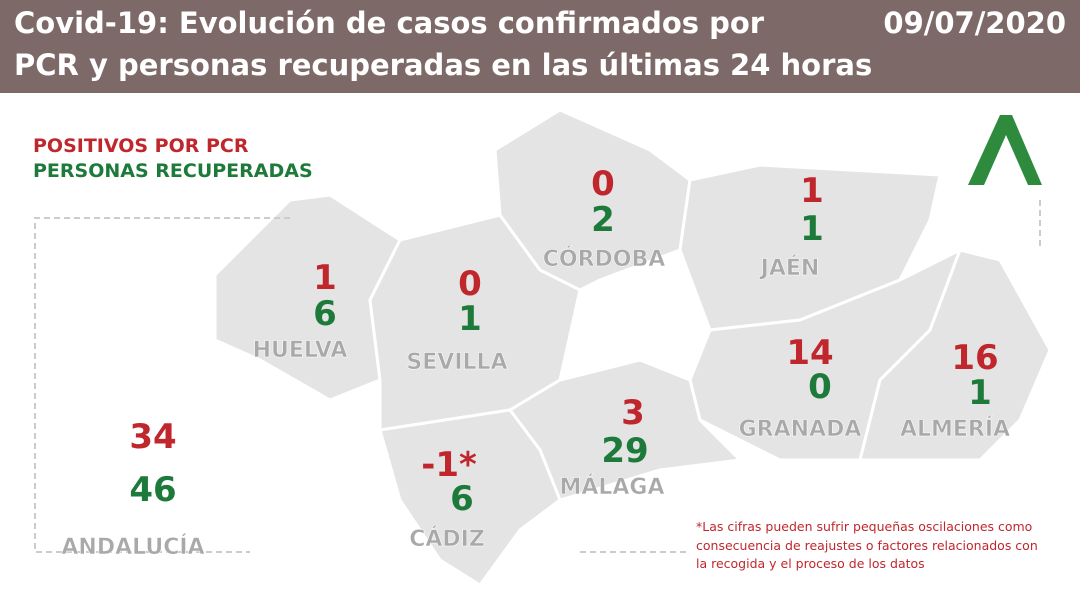  What do you see at coordinates (955, 429) in the screenshot?
I see `province-name: ALMERÍA` at bounding box center [955, 429].